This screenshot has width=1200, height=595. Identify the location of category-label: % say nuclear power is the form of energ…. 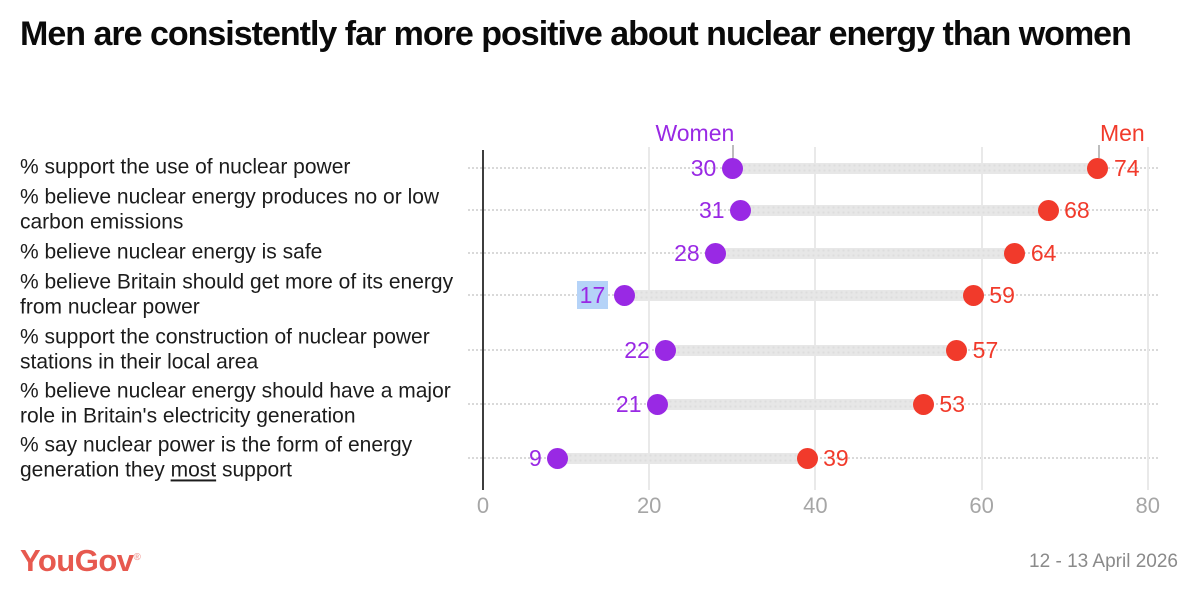
(248, 457).